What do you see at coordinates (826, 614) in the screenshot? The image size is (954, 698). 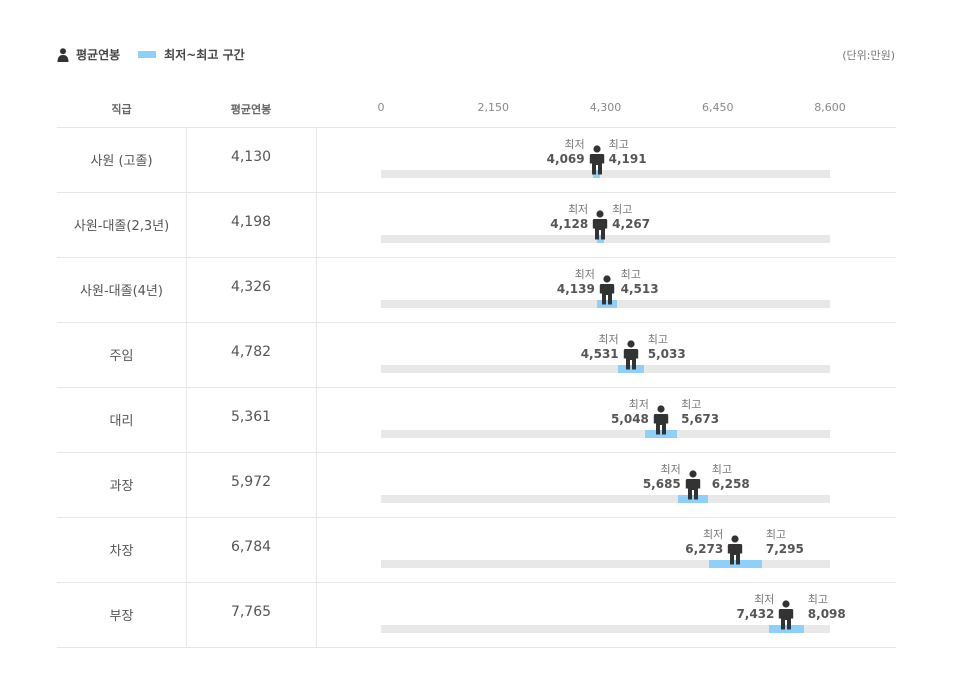 I see `max-value: 8,098` at bounding box center [826, 614].